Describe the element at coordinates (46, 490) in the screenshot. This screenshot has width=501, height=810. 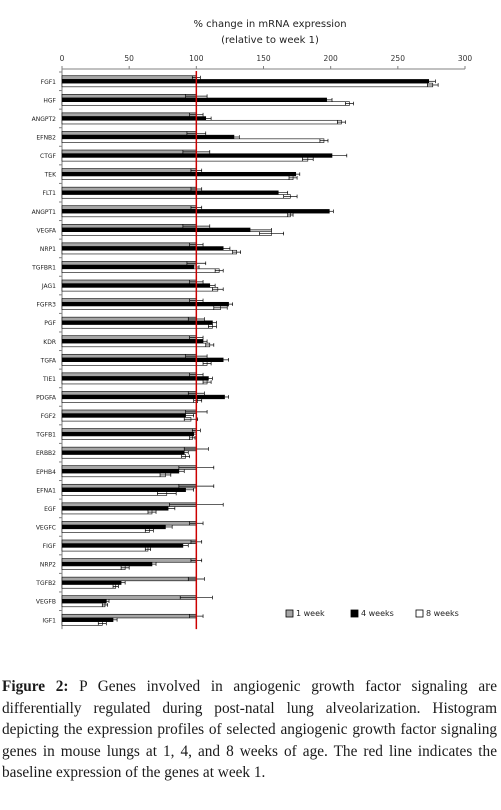
I see `category-label: EFNA1` at that location.